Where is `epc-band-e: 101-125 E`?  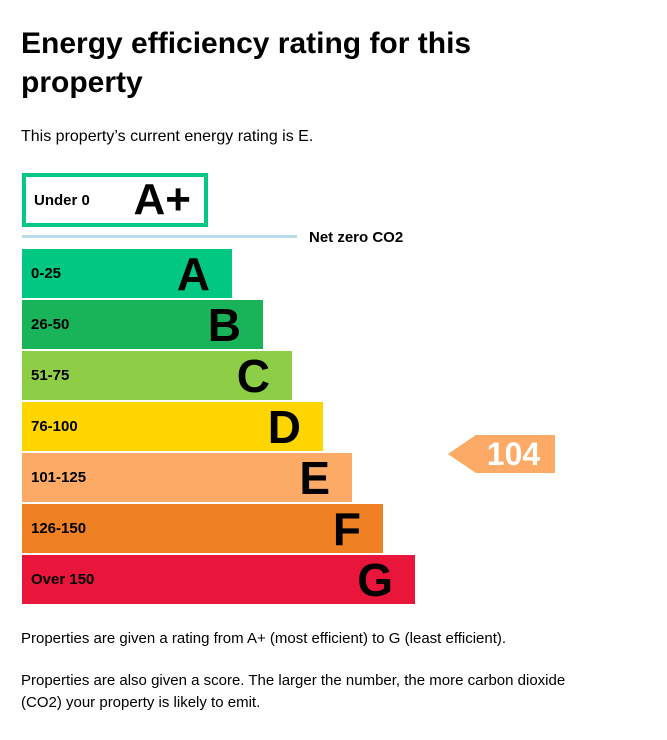 epc-band-e: 101-125 E is located at coordinates (187, 477).